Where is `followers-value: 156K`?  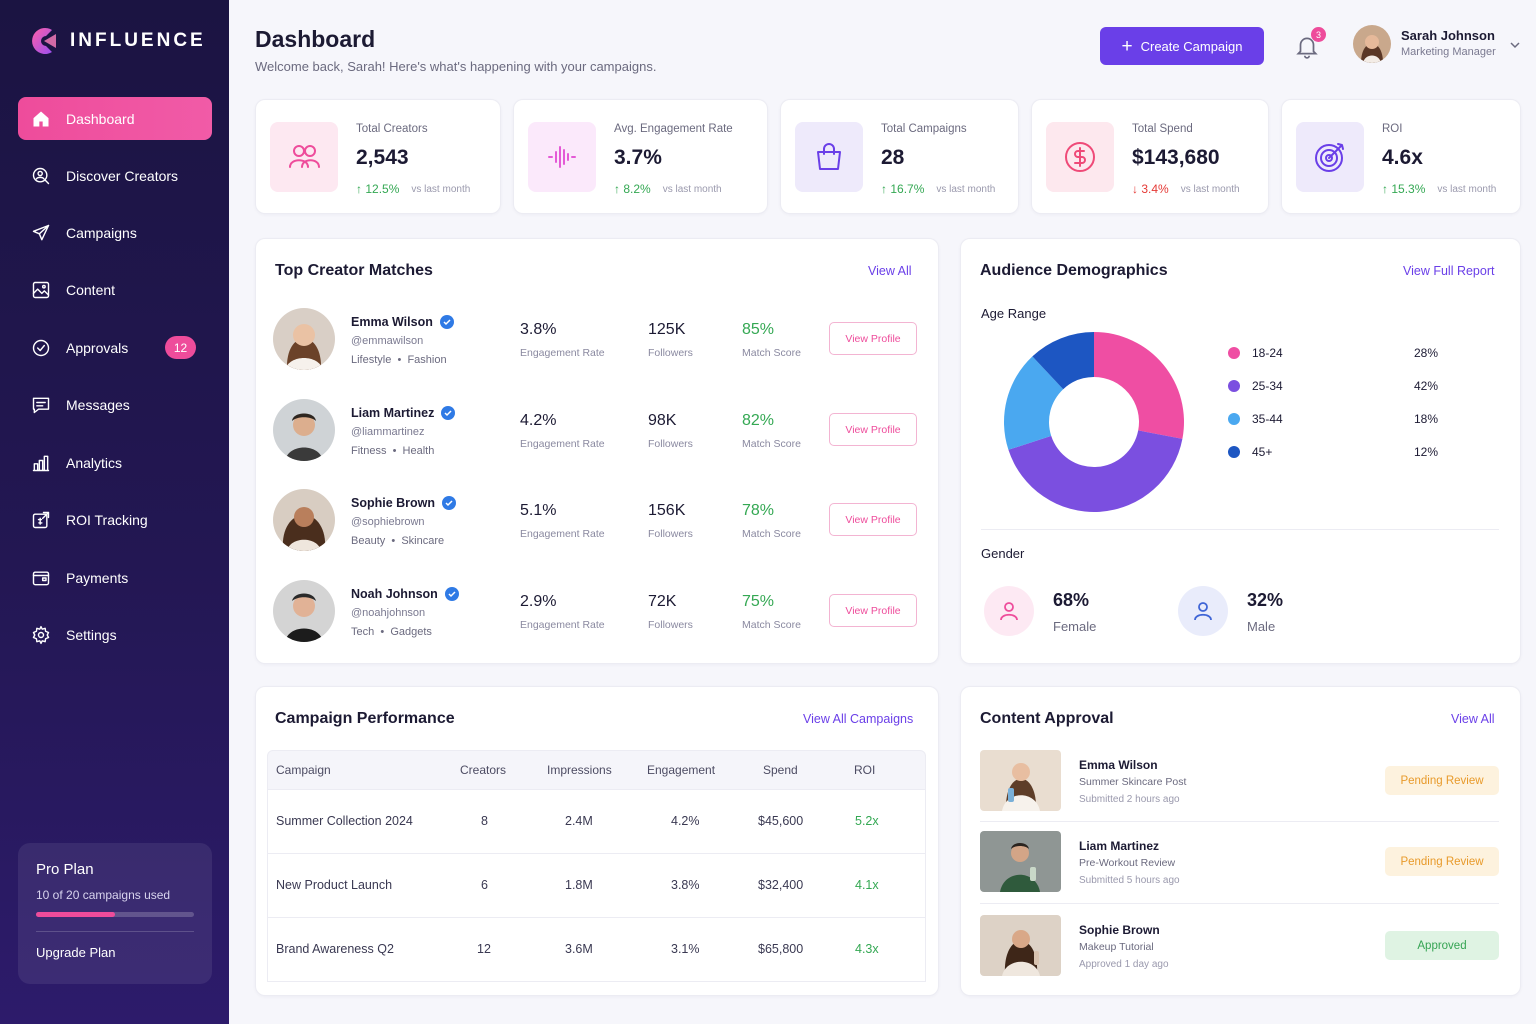 followers-value: 156K is located at coordinates (667, 510).